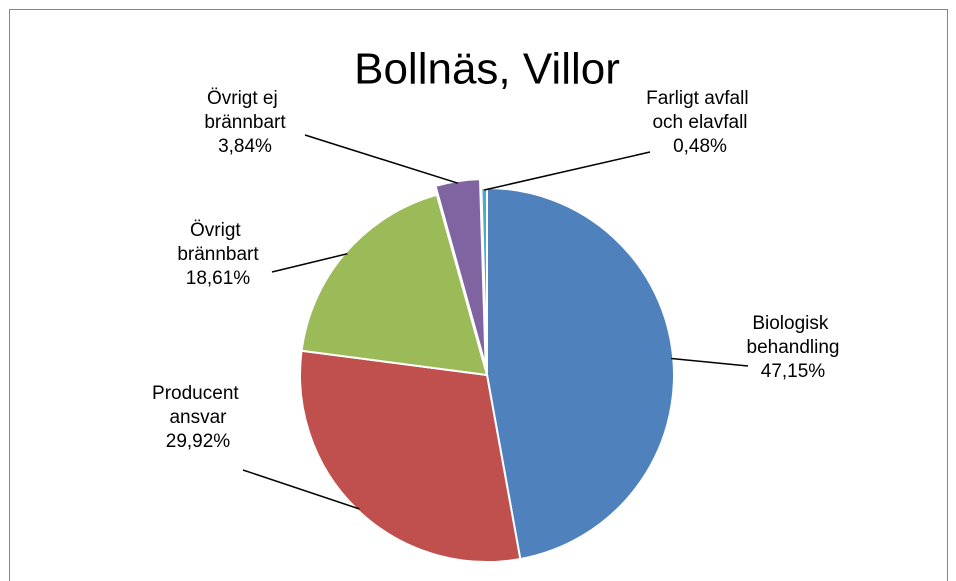 The image size is (956, 581). Describe the element at coordinates (218, 242) in the screenshot. I see `data-label-category: Övrigt brännbart` at that location.